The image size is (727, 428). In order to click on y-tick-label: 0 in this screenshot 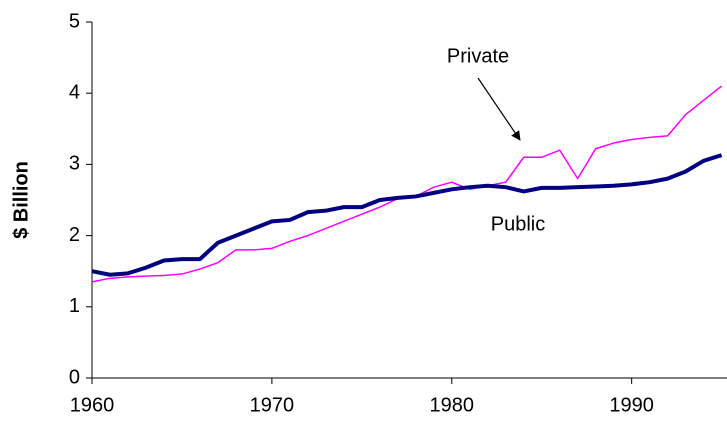, I will do `click(74, 377)`.